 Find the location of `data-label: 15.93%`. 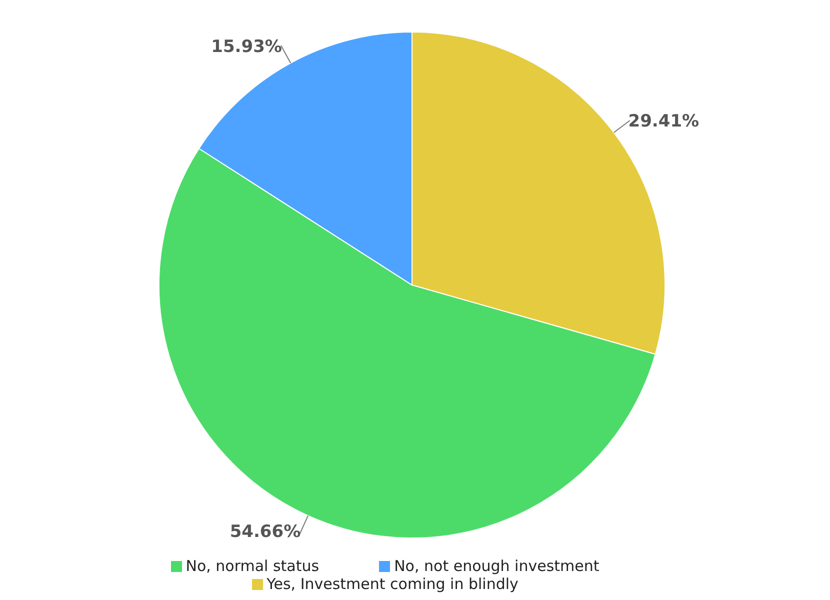

data-label: 15.93% is located at coordinates (246, 47).